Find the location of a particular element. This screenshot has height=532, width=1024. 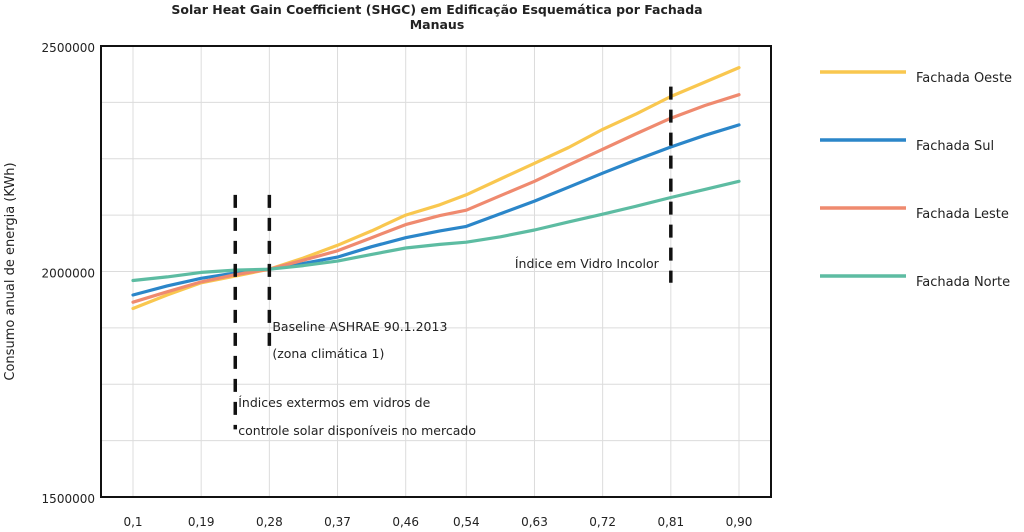

annotation-label: controle solar disponíveis no mercado is located at coordinates (357, 430).